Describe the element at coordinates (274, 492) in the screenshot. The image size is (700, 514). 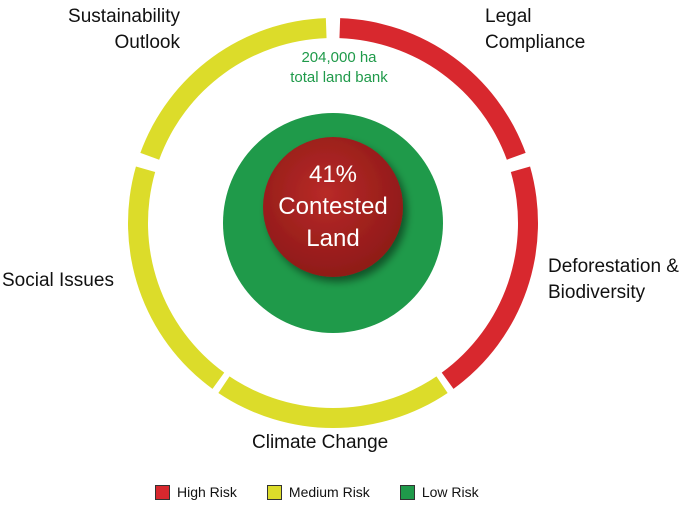
I see `legend-swatch-medium` at that location.